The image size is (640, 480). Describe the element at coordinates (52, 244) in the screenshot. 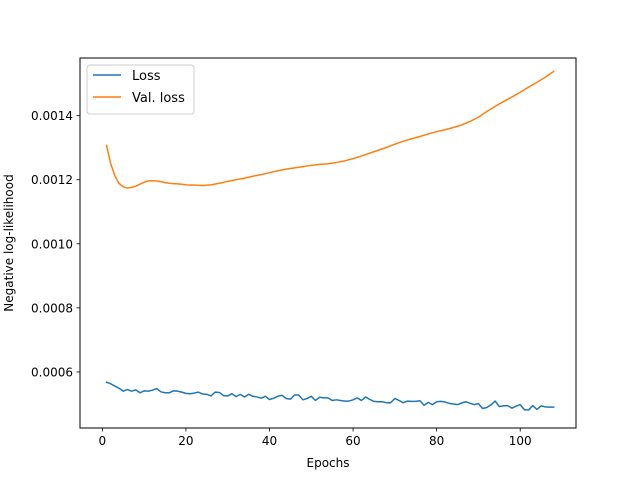

I see `y-tick-label: 0.0010` at that location.